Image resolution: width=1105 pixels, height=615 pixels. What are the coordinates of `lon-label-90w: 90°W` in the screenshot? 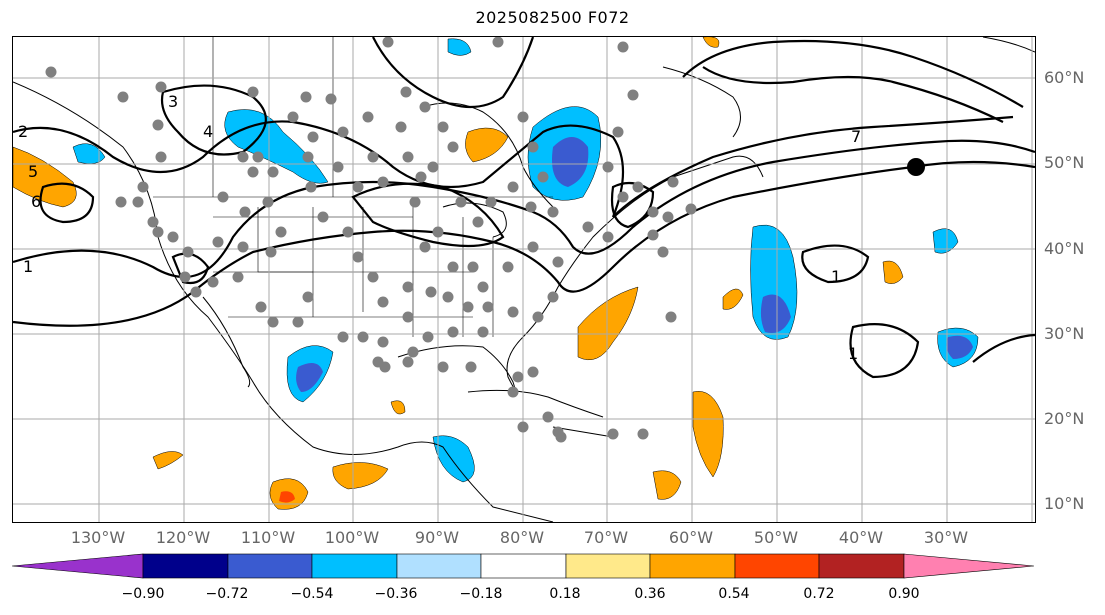 It's located at (437, 537).